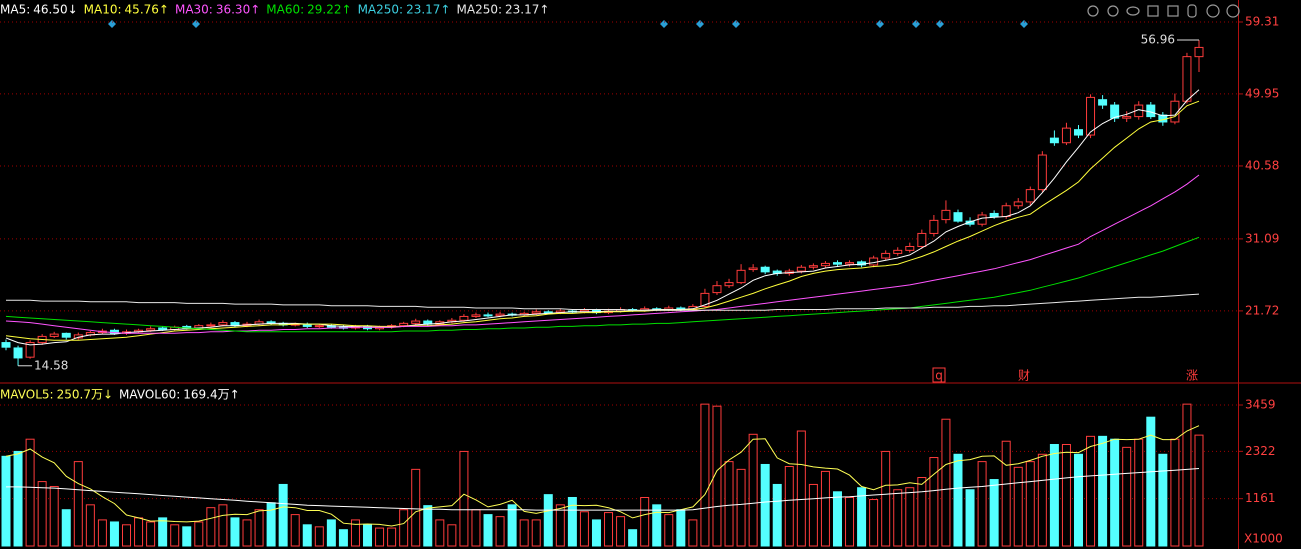  Describe the element at coordinates (147, 10) in the screenshot. I see `legend-value: 45.76↑` at that location.